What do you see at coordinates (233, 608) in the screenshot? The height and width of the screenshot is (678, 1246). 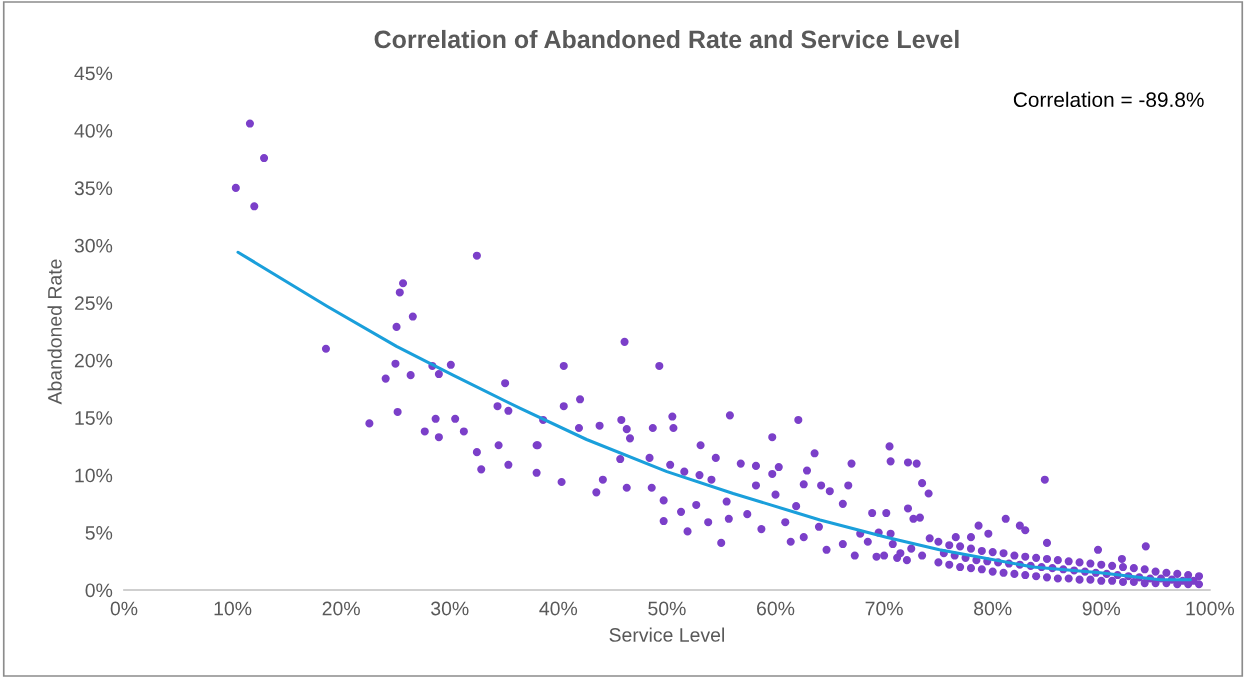 I see `x-tick-label: 10%` at bounding box center [233, 608].